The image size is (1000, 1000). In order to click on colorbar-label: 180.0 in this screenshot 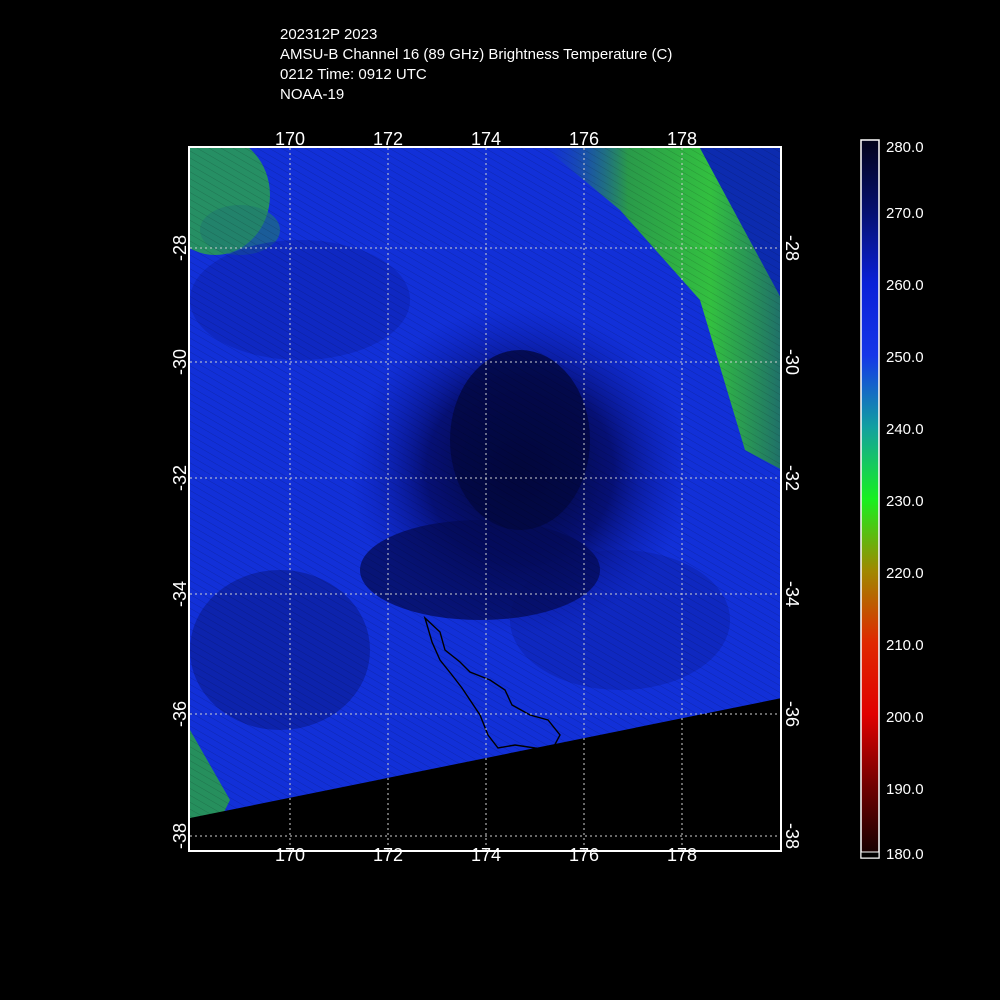, I will do `click(905, 854)`.